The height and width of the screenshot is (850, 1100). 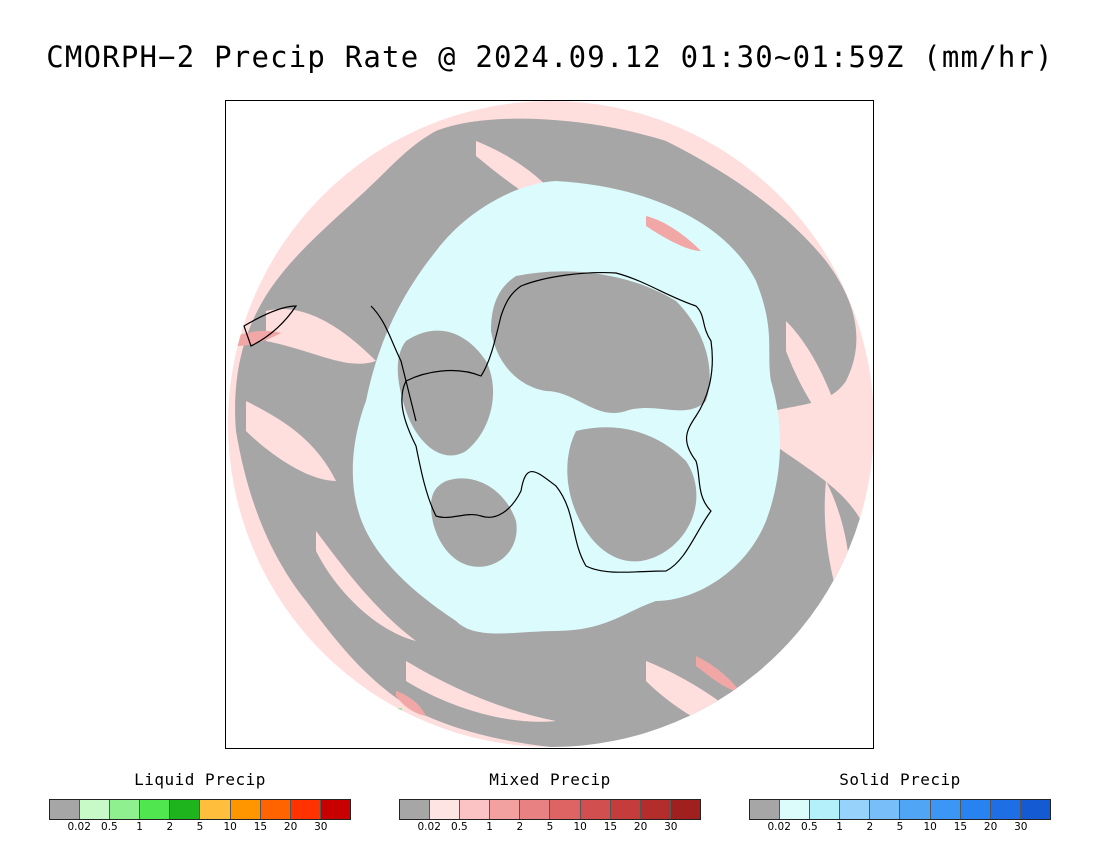 I want to click on legend-title: Mixed Precip, so click(x=550, y=779).